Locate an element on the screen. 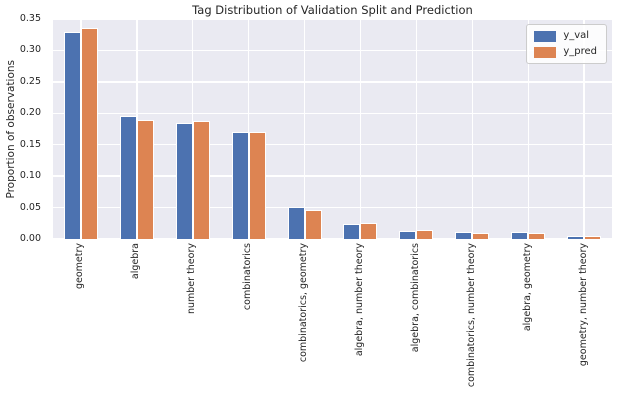 Image resolution: width=617 pixels, height=401 pixels. x-tick-label: number theory is located at coordinates (192, 279).